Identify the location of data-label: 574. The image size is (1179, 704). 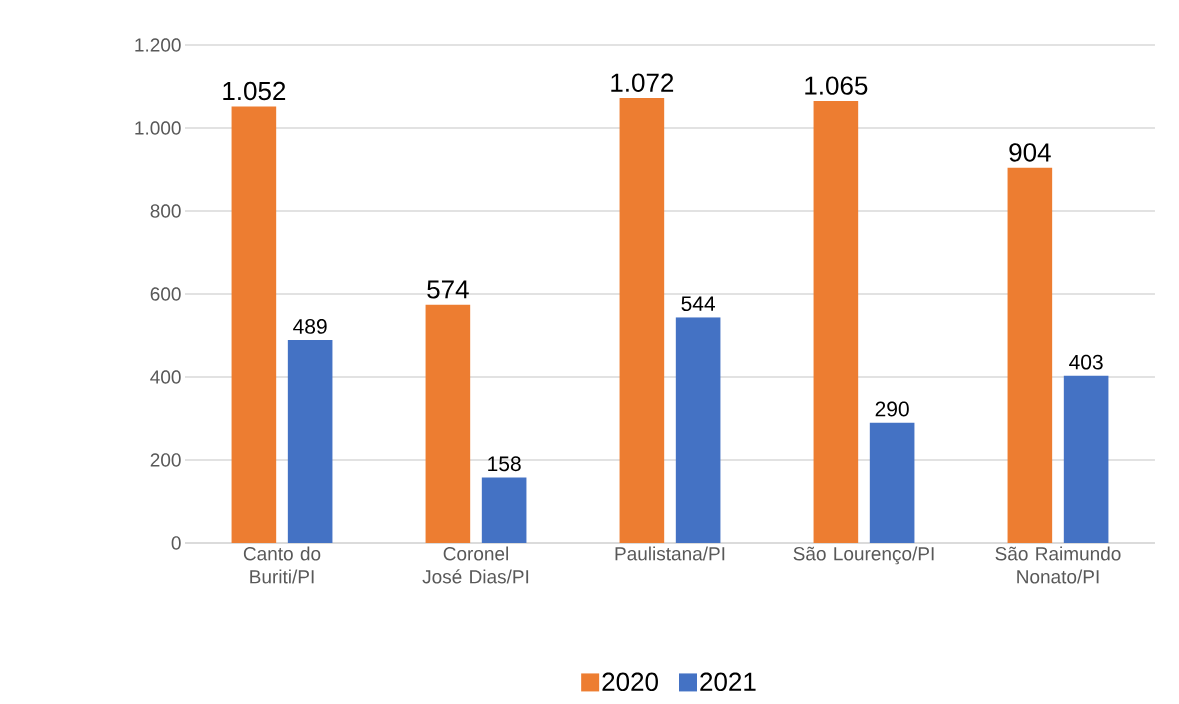
(448, 289).